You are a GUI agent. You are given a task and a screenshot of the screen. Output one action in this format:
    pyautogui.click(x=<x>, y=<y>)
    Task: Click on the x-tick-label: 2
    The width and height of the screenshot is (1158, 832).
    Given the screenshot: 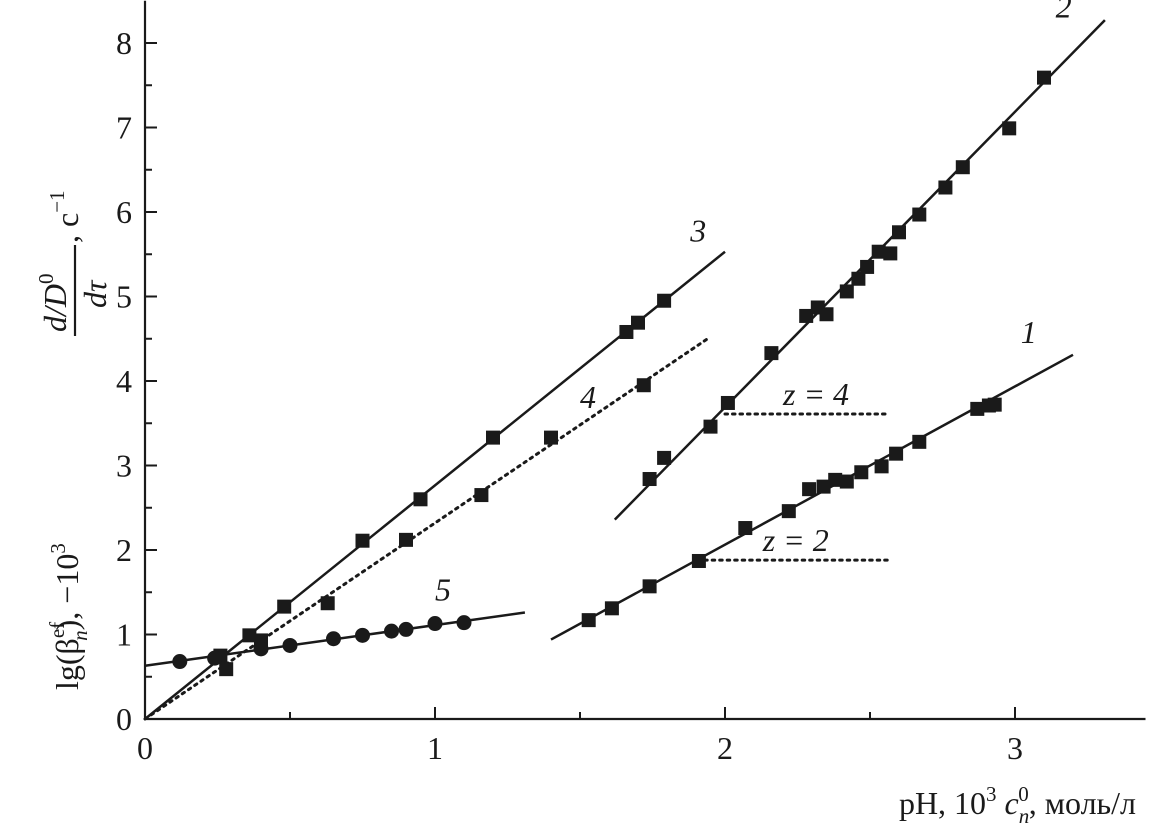 What is the action you would take?
    pyautogui.click(x=725, y=748)
    